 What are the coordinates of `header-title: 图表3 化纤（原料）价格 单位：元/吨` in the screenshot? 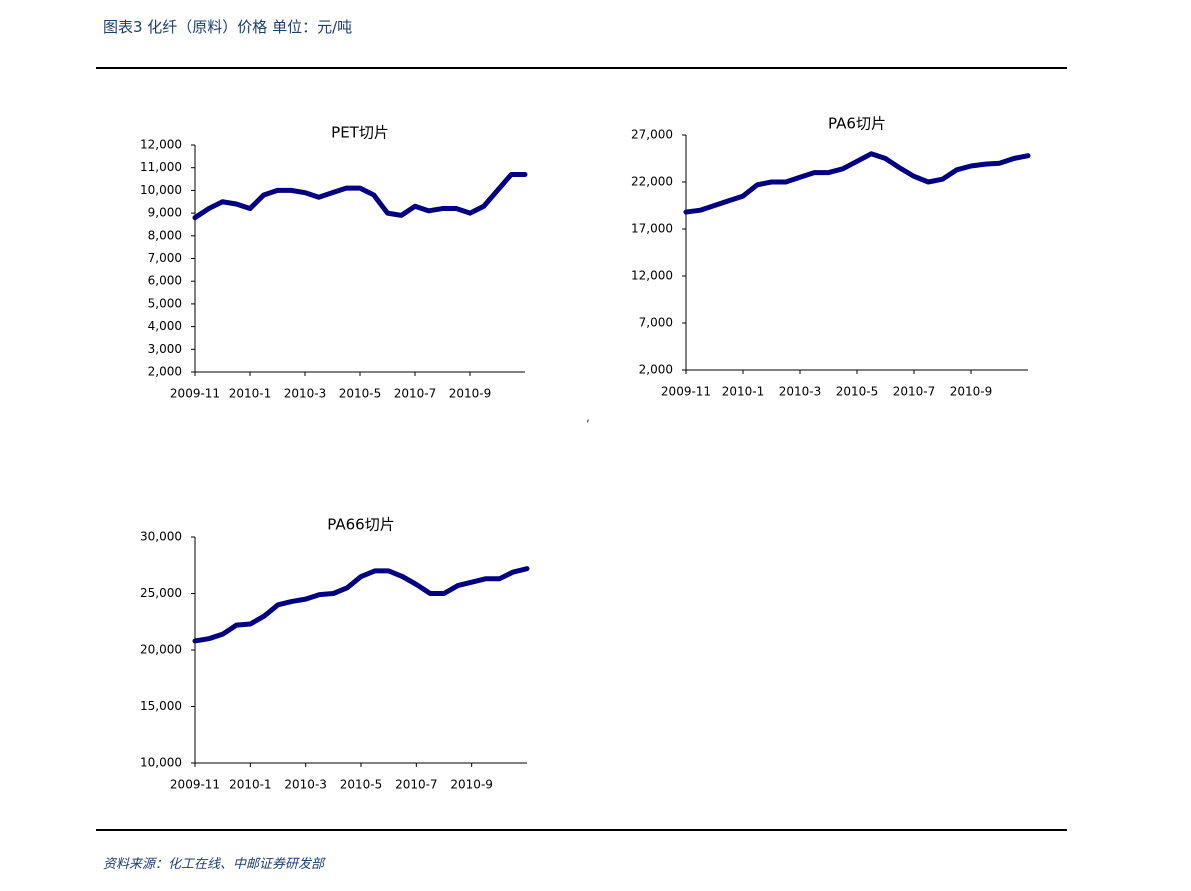 It's located at (228, 27).